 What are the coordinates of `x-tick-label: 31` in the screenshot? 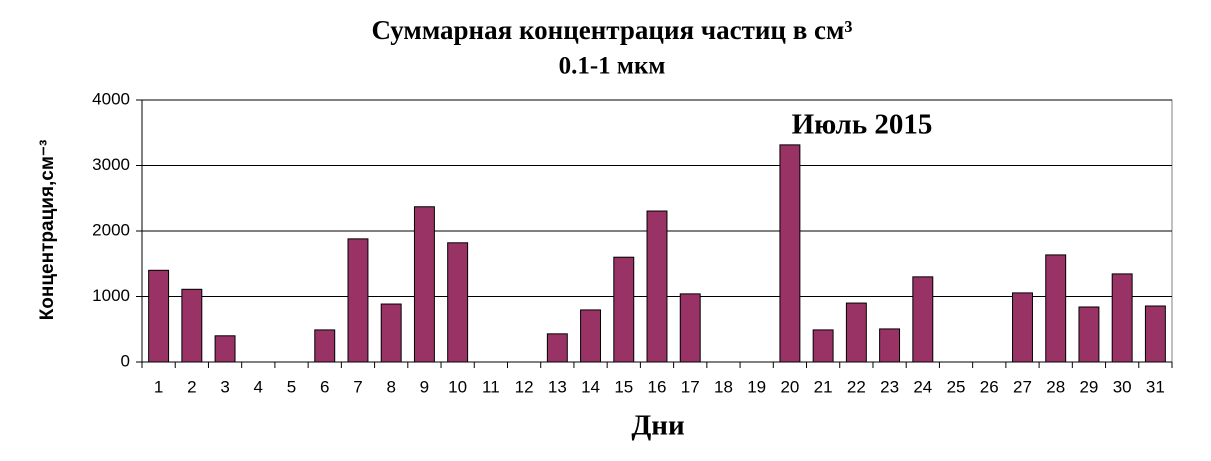 It's located at (1155, 386).